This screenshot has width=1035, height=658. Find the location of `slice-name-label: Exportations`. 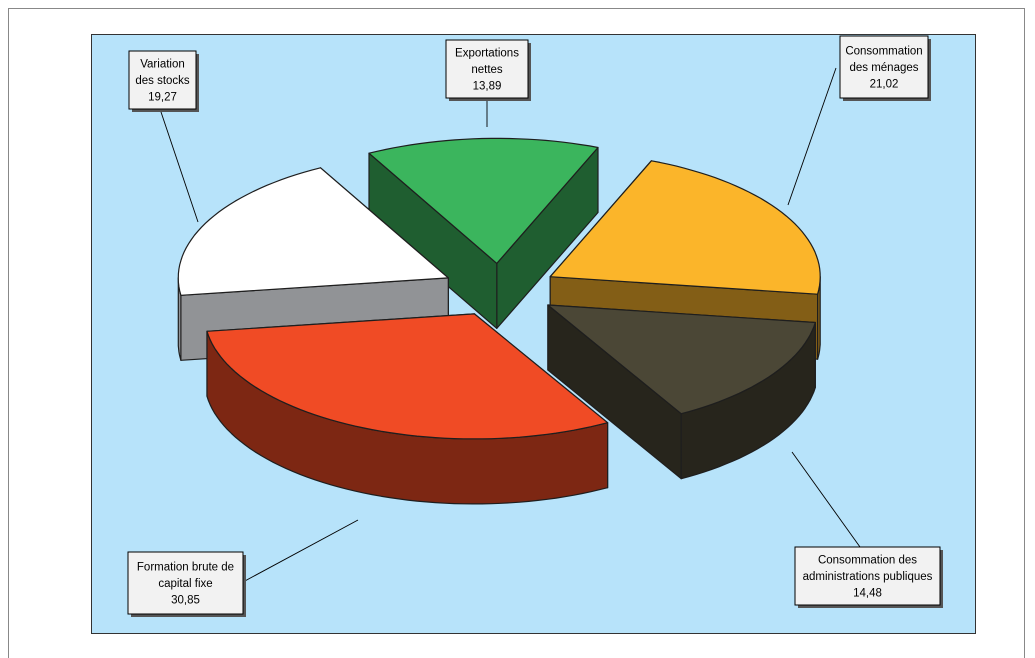

slice-name-label: Exportations is located at coordinates (487, 54).